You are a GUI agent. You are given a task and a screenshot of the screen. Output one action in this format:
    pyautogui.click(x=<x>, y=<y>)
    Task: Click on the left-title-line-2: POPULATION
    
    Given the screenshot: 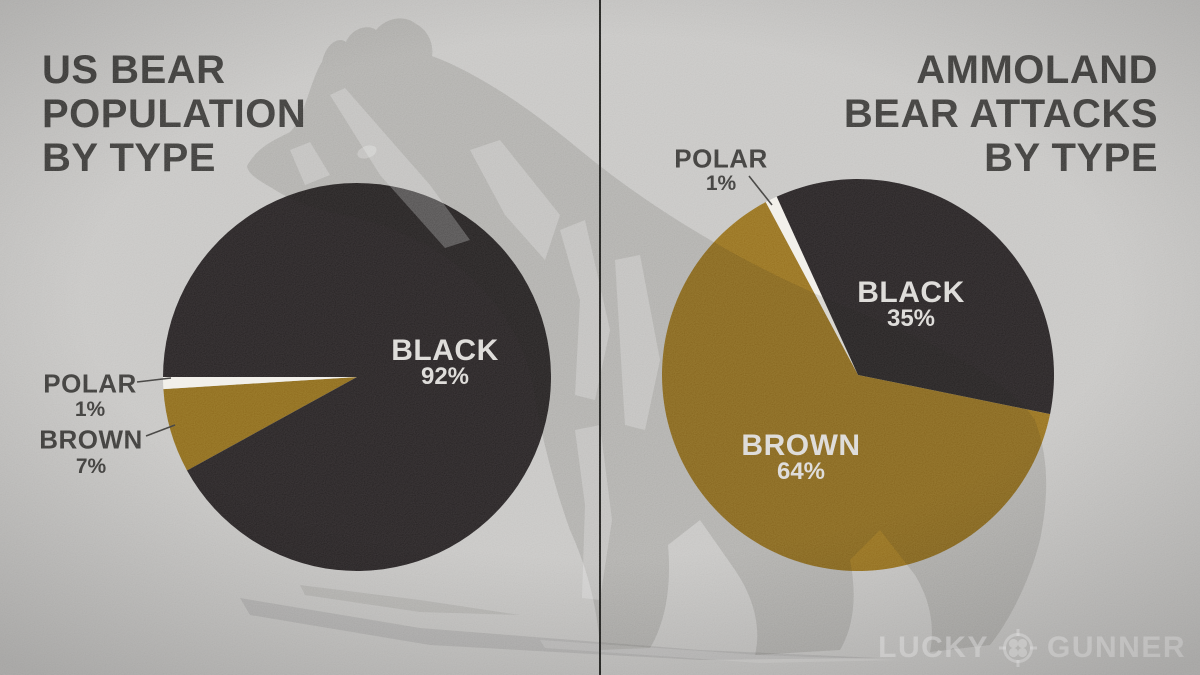 What is the action you would take?
    pyautogui.click(x=174, y=114)
    